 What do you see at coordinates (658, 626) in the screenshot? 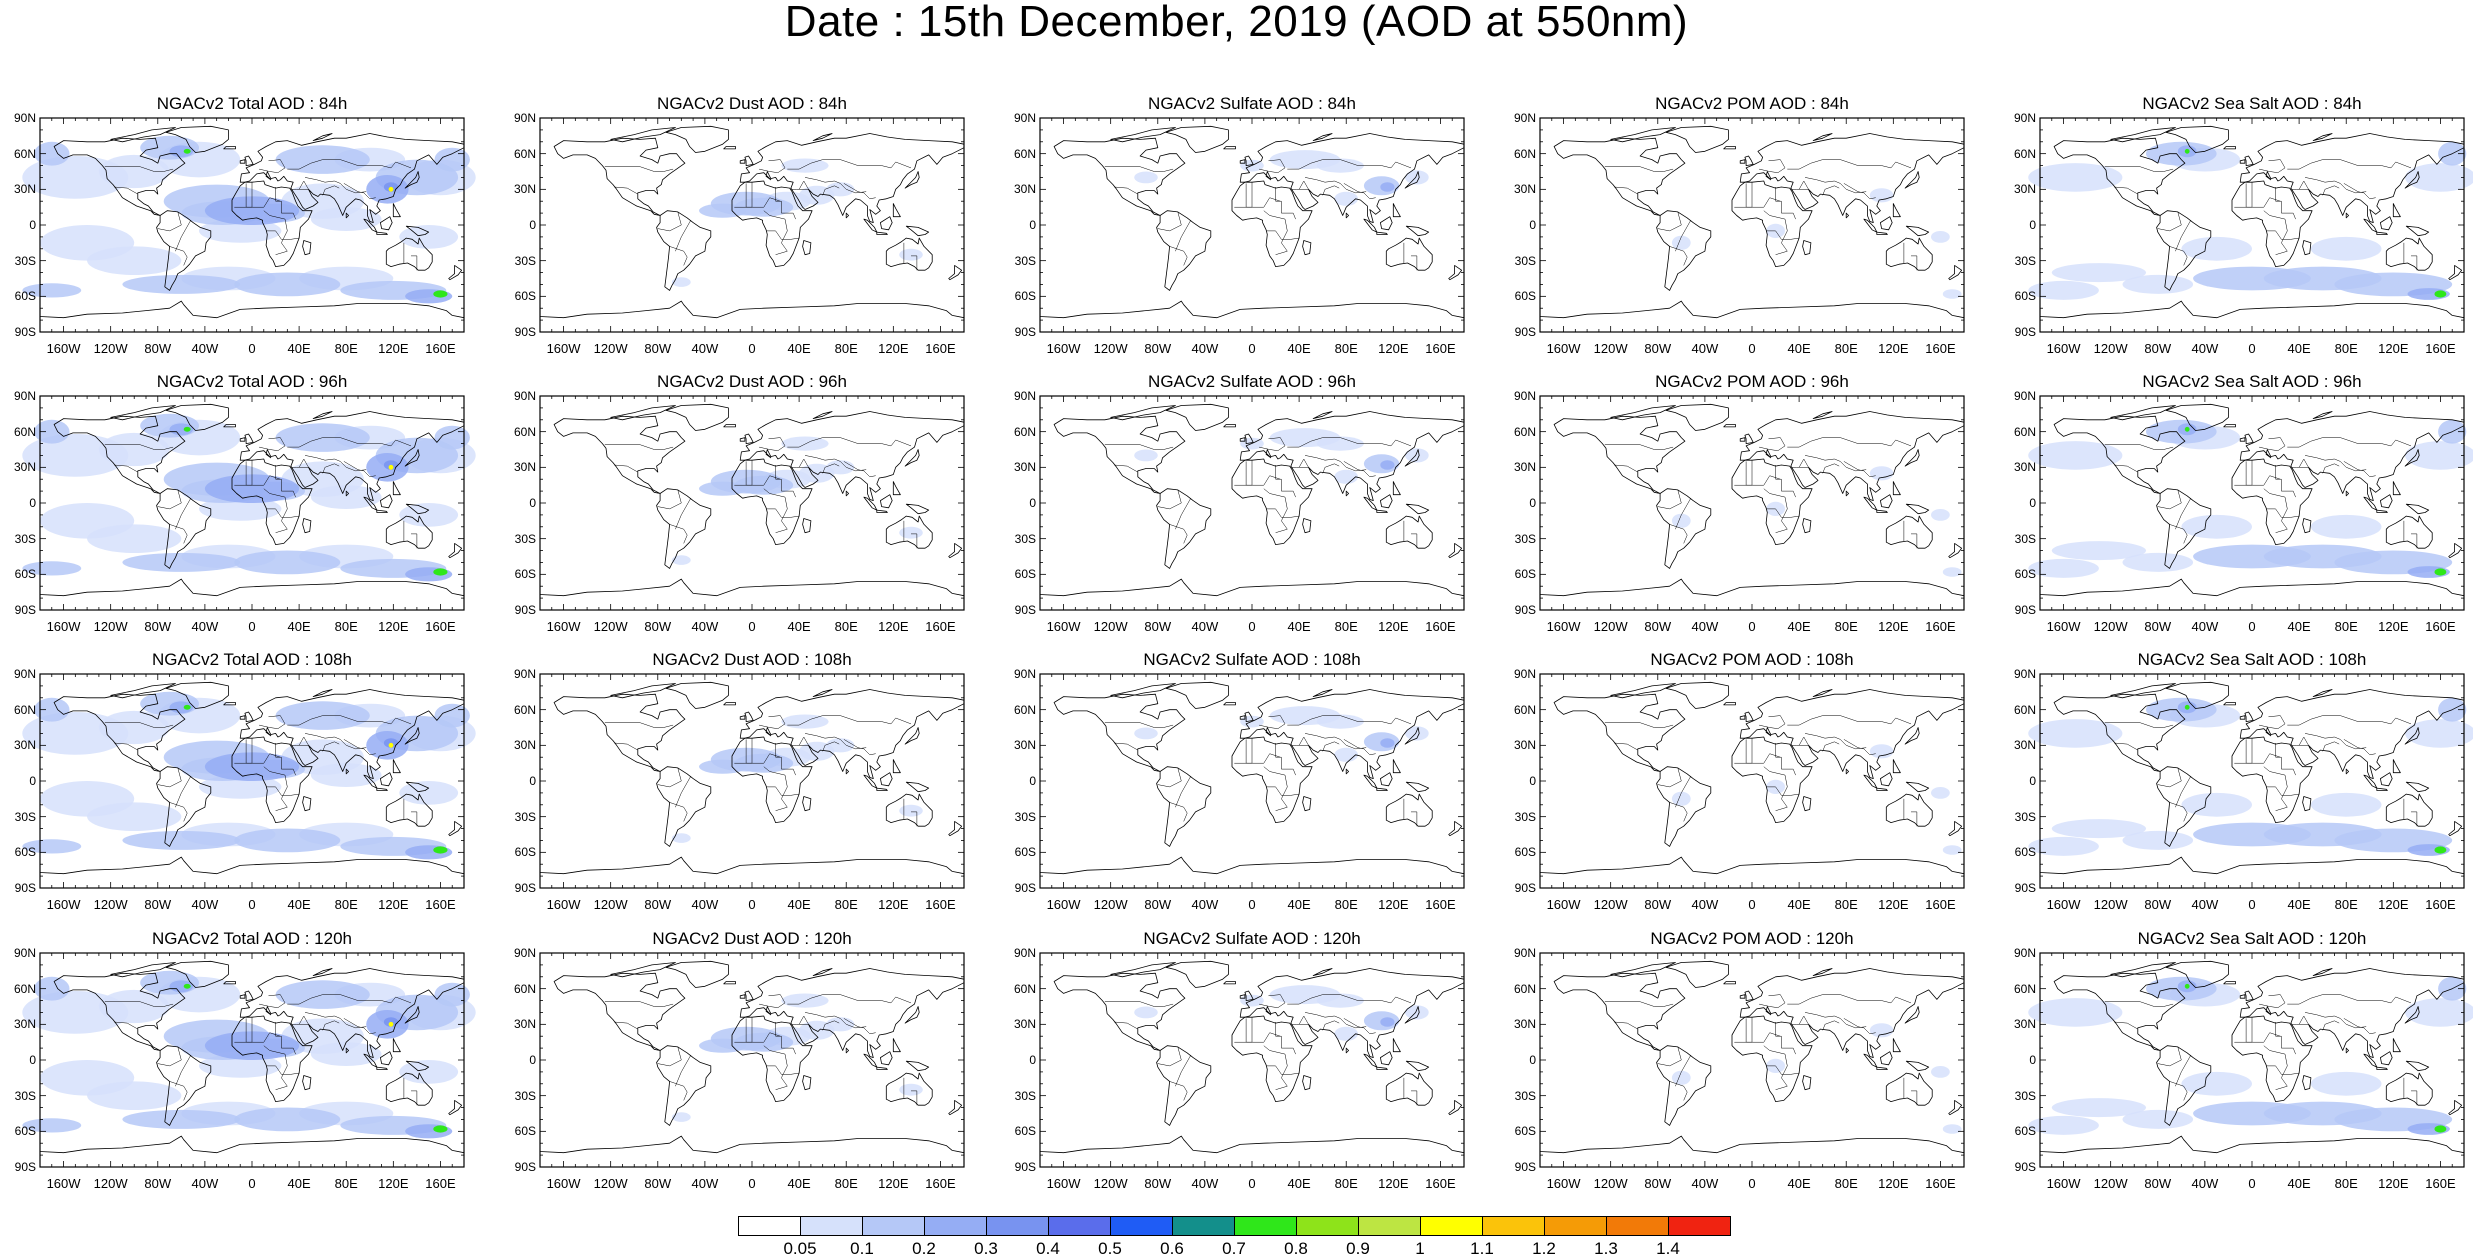
I see `lon-tick-label: 80W` at bounding box center [658, 626].